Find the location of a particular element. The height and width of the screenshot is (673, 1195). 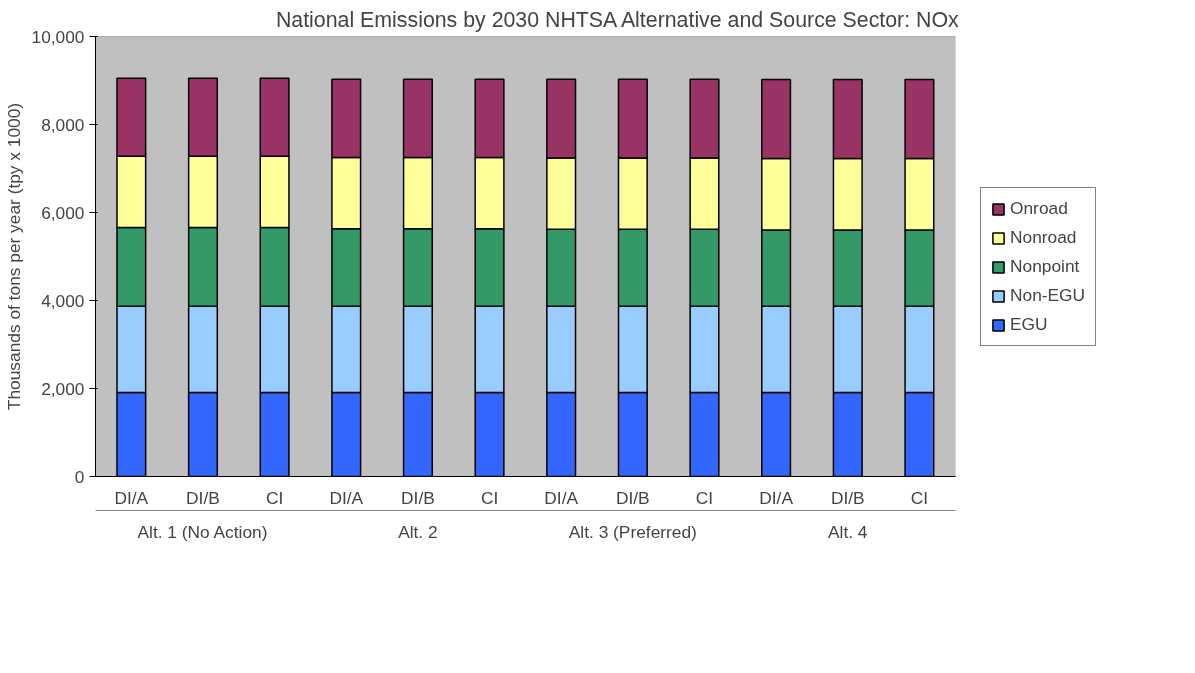

y-axis-title: Thousands of tons per year (tpy x 1000) is located at coordinates (13, 256).